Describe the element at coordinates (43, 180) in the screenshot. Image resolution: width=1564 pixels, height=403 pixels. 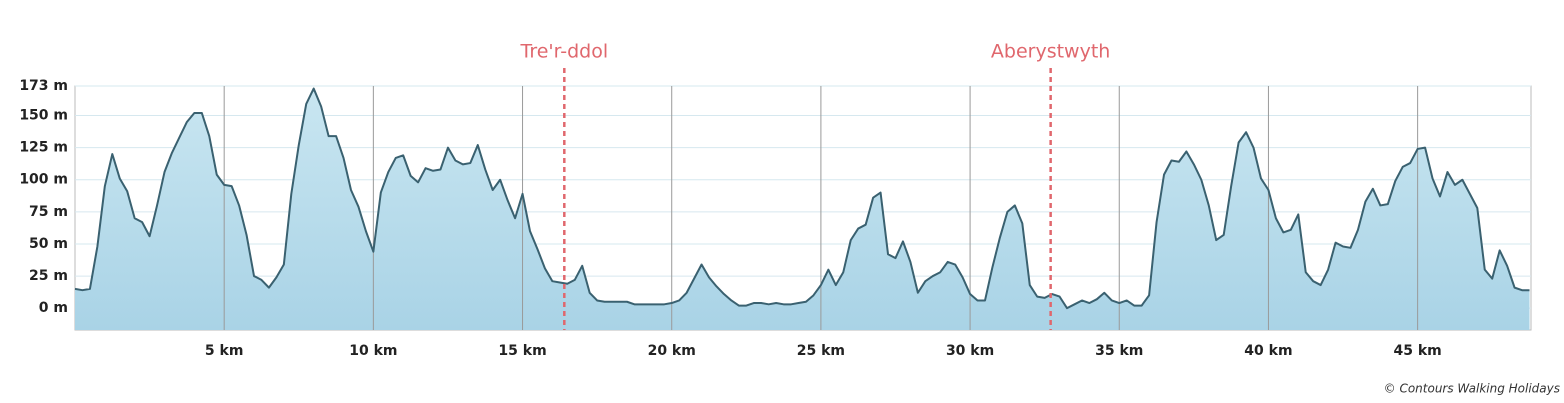
I see `y-tick-label: 100 m` at that location.